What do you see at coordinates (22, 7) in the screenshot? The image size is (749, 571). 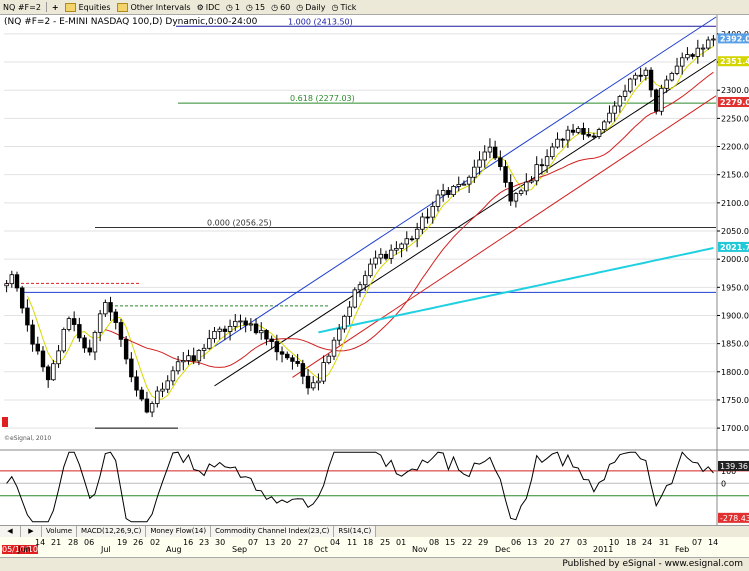 I see `symbol-box: NQ #F=2` at bounding box center [22, 7].